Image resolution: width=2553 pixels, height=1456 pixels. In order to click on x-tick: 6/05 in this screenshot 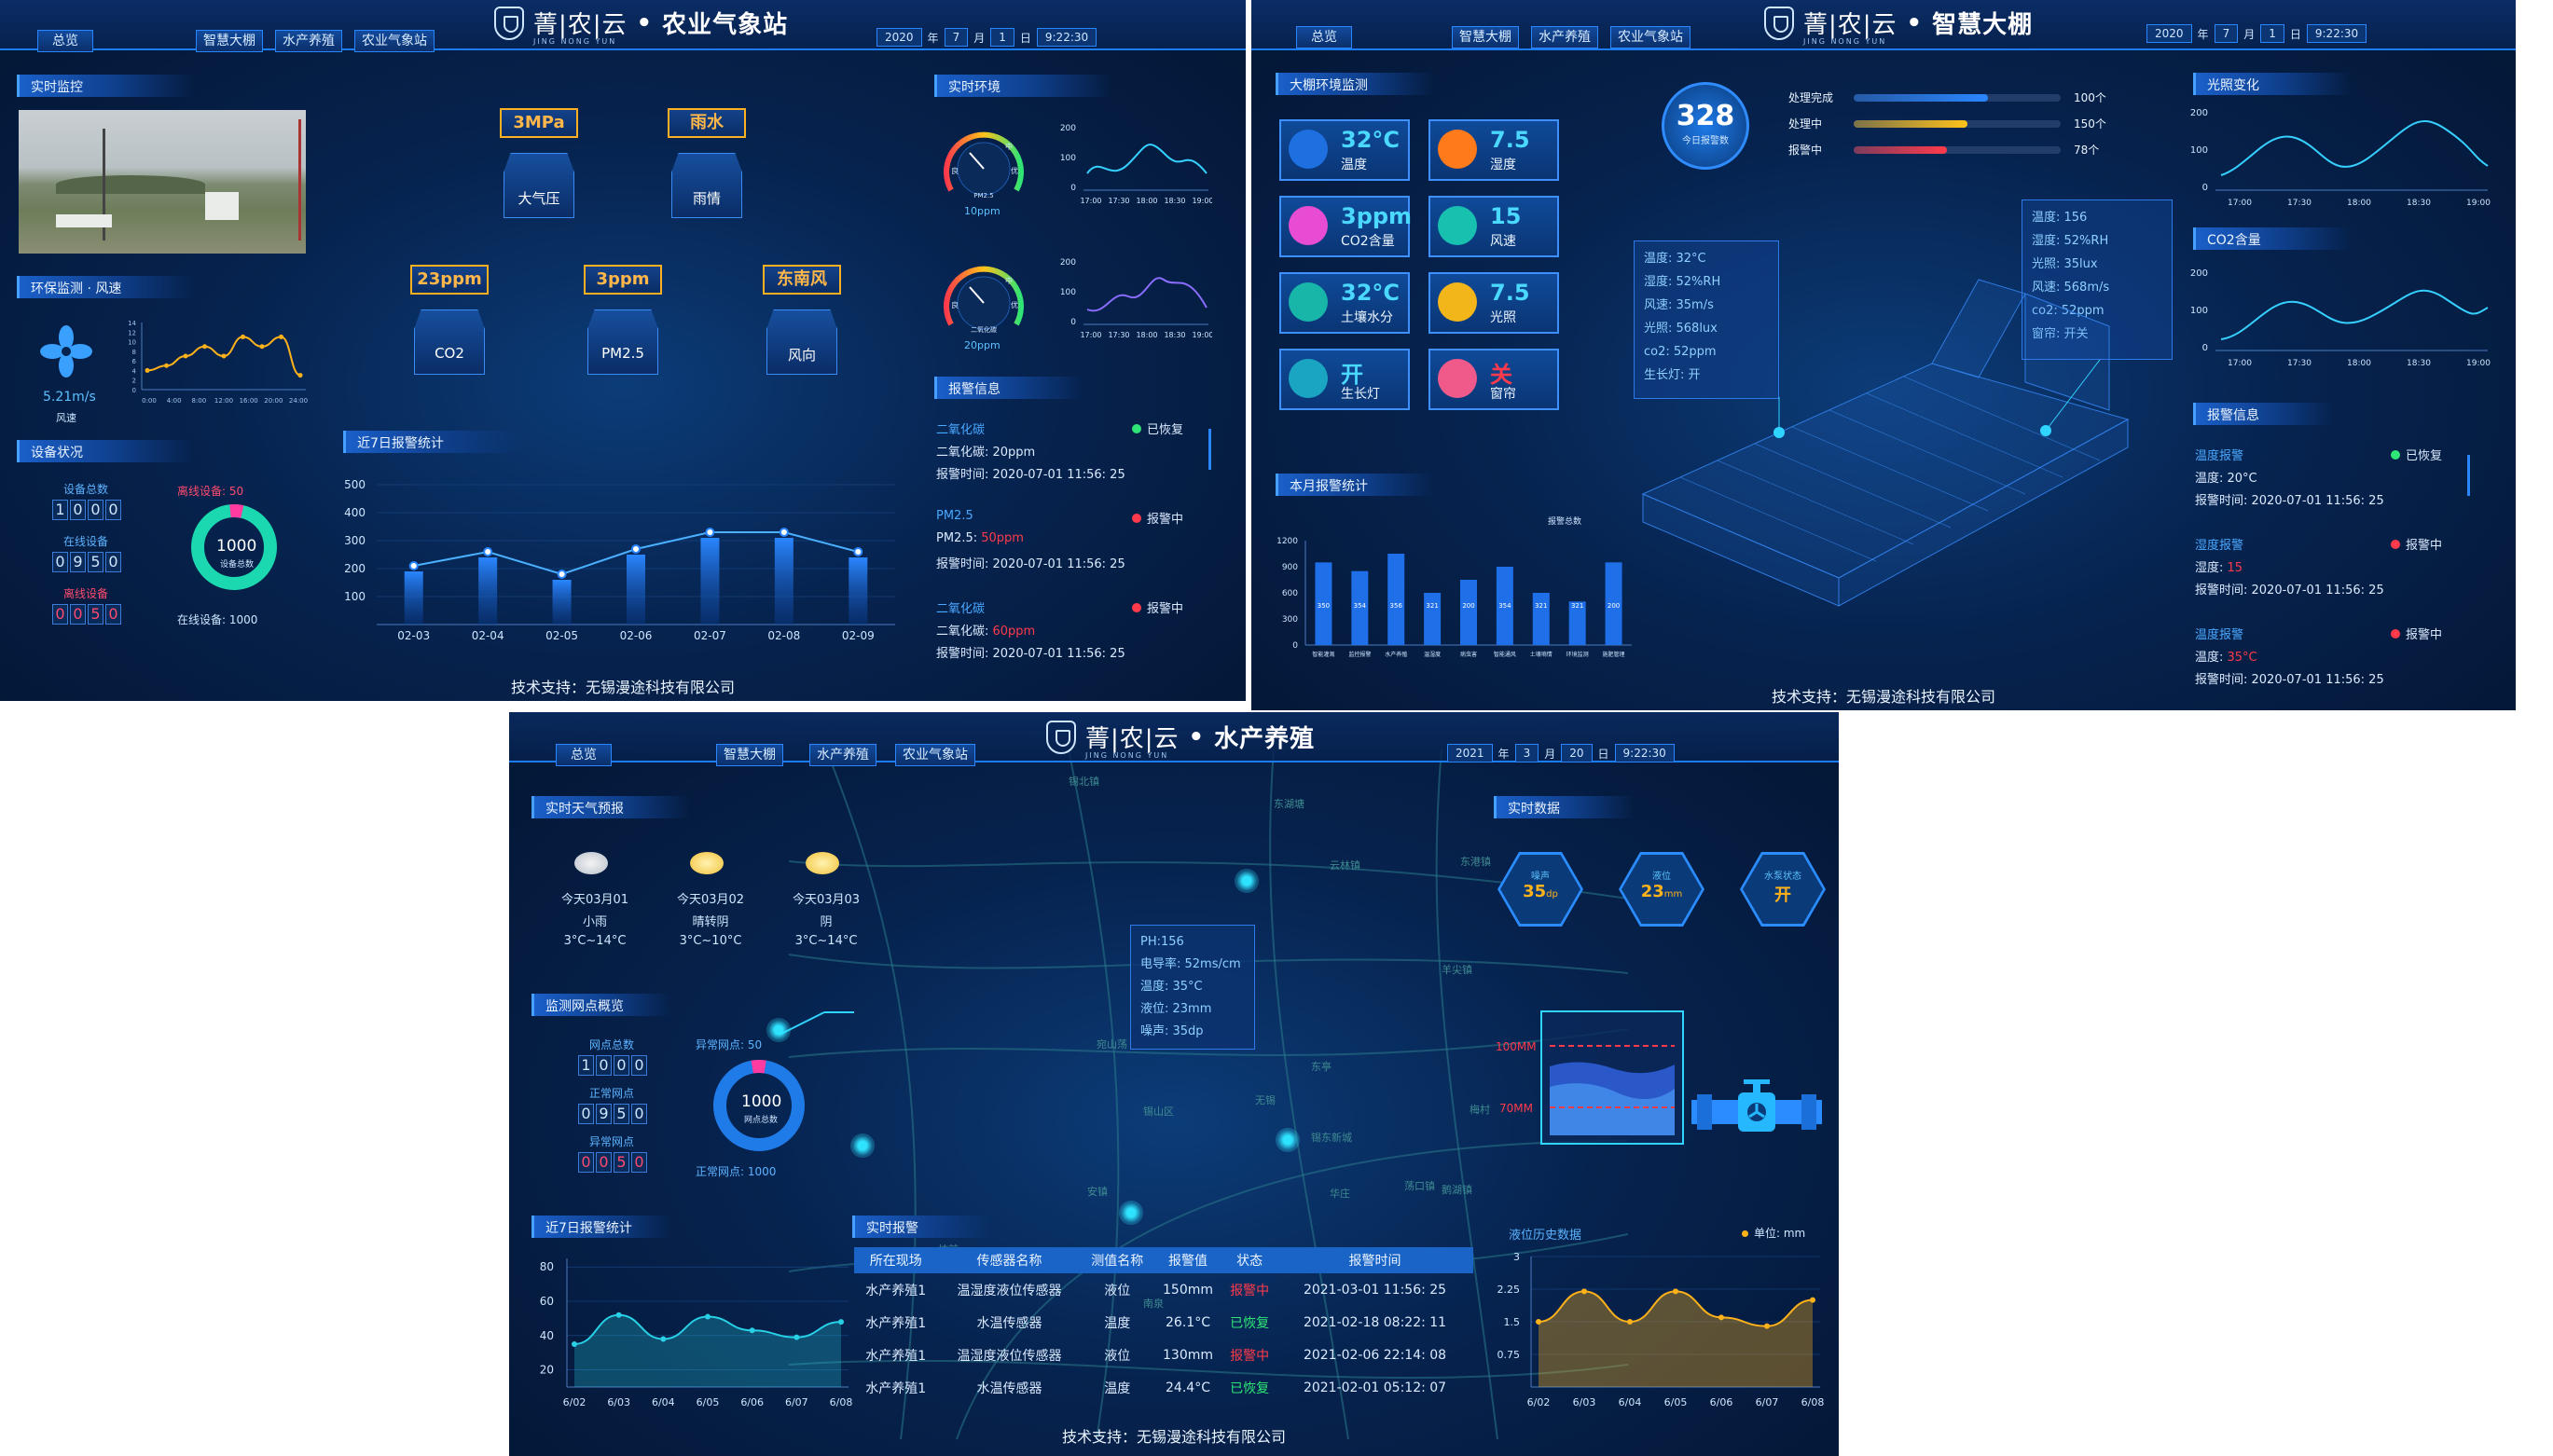, I will do `click(1676, 1402)`.